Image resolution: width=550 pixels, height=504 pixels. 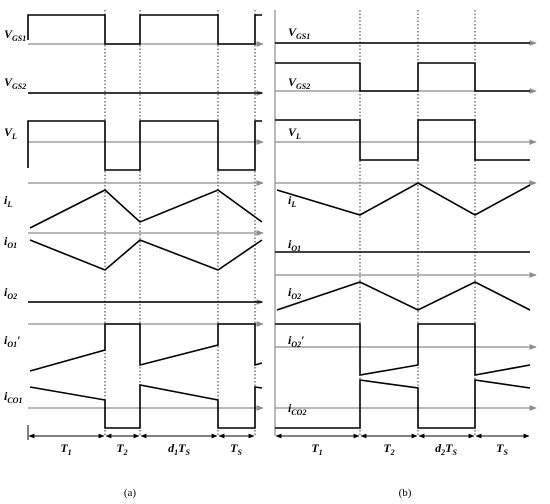 I want to click on signal-label: iCO1, so click(x=13, y=397).